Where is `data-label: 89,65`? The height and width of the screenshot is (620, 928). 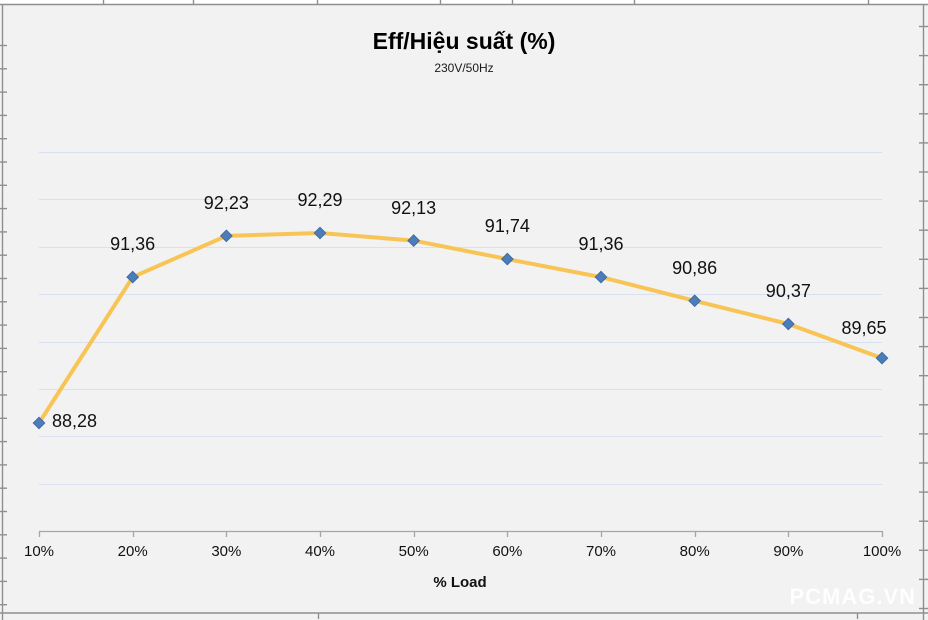 data-label: 89,65 is located at coordinates (864, 328).